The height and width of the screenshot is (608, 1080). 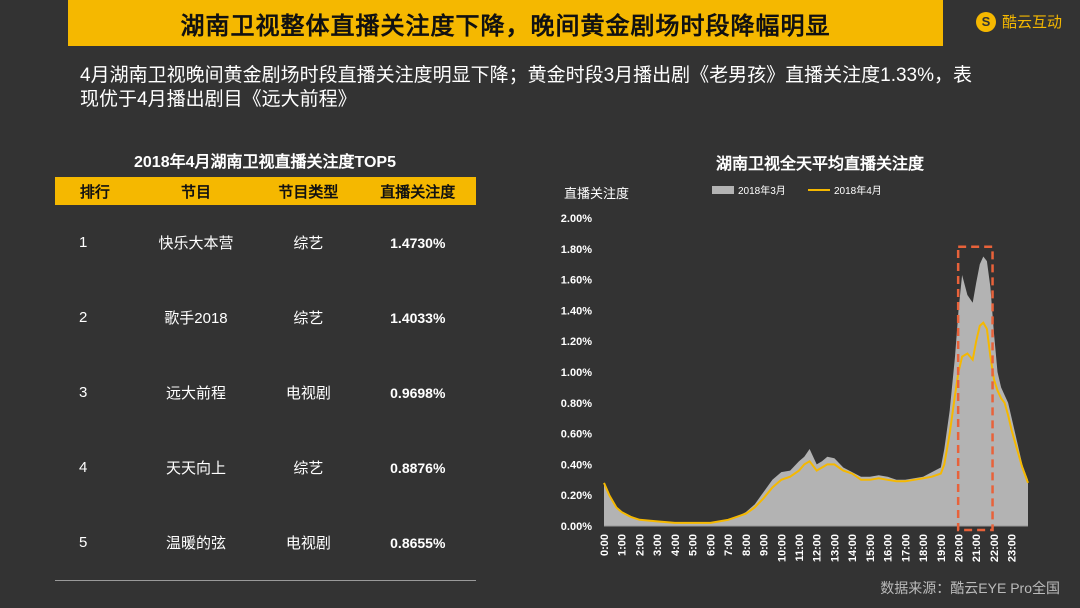 I want to click on y-tick-label: 2.00%, so click(x=576, y=219).